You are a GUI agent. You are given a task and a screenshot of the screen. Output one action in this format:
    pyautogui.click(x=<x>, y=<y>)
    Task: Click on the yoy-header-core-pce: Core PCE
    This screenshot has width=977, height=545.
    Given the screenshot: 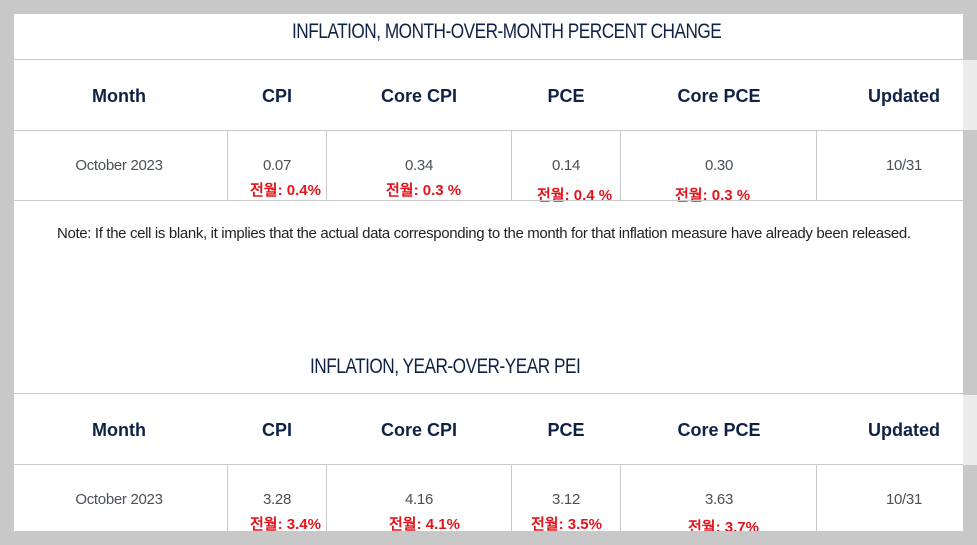 What is the action you would take?
    pyautogui.click(x=719, y=430)
    